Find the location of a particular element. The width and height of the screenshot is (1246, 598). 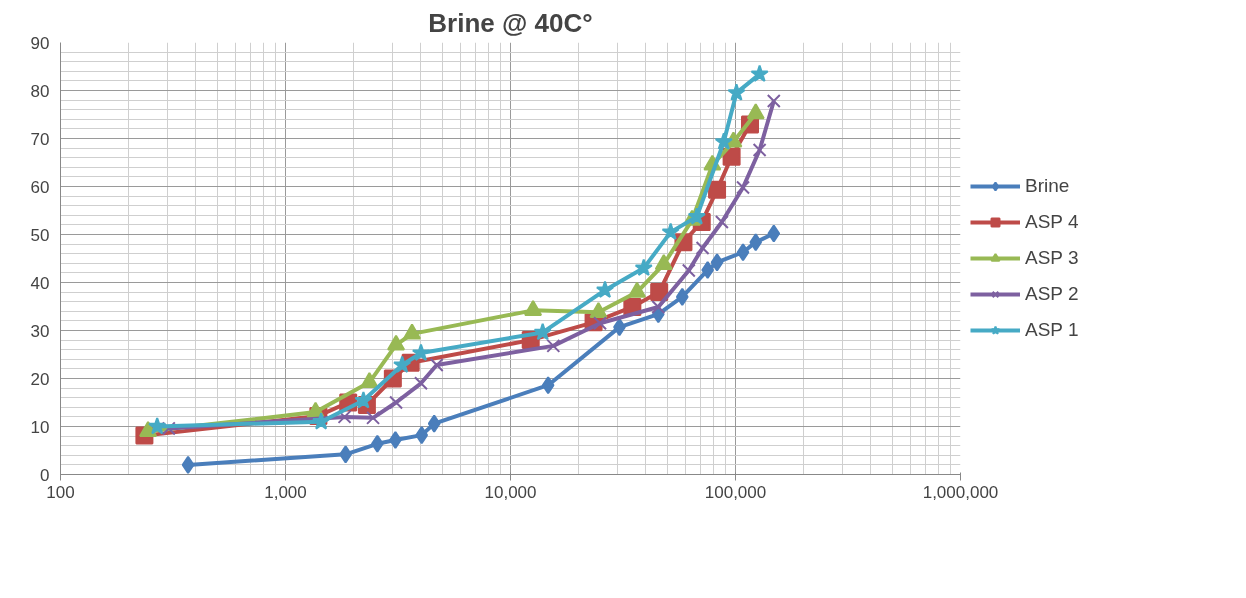

legend-label: ASP 3 is located at coordinates (1052, 258).